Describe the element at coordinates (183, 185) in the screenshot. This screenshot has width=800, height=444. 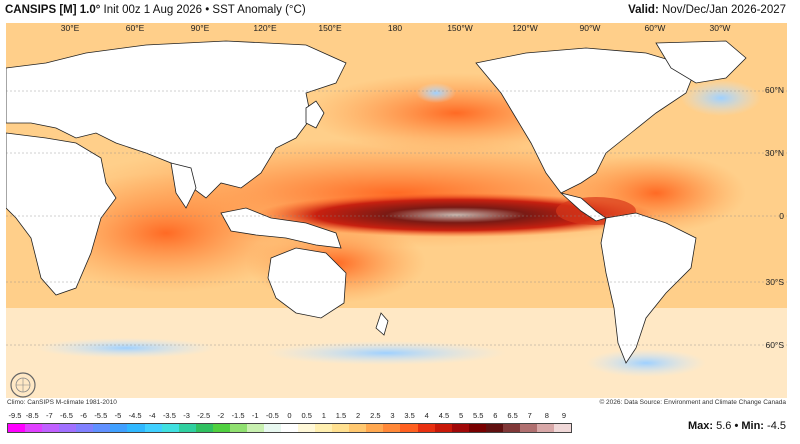
I see `india-landmass` at that location.